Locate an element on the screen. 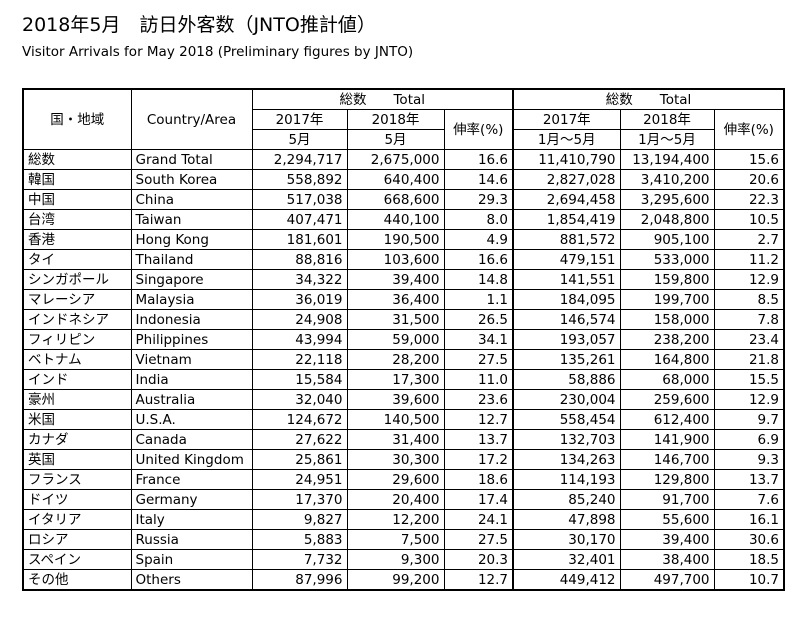  may-2017-cell: 407,471 is located at coordinates (299, 219).